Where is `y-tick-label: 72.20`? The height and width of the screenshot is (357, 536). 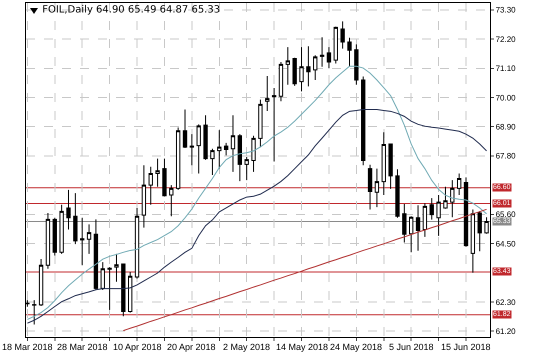
y-tick-label: 72.20 is located at coordinates (506, 39).